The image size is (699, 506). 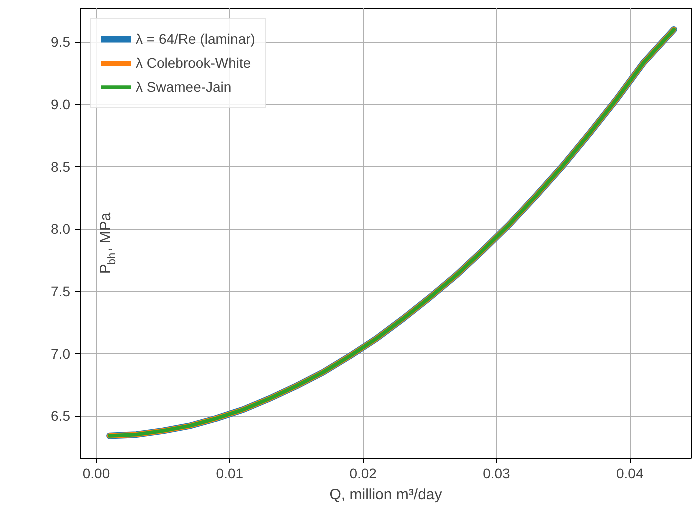 I want to click on legend-label: λ = 64/Re (laminar), so click(x=196, y=39).